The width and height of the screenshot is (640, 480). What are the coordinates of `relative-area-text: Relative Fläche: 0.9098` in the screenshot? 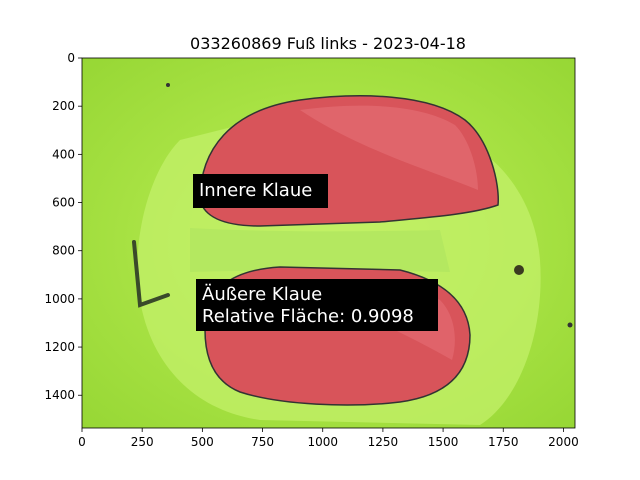 It's located at (308, 316).